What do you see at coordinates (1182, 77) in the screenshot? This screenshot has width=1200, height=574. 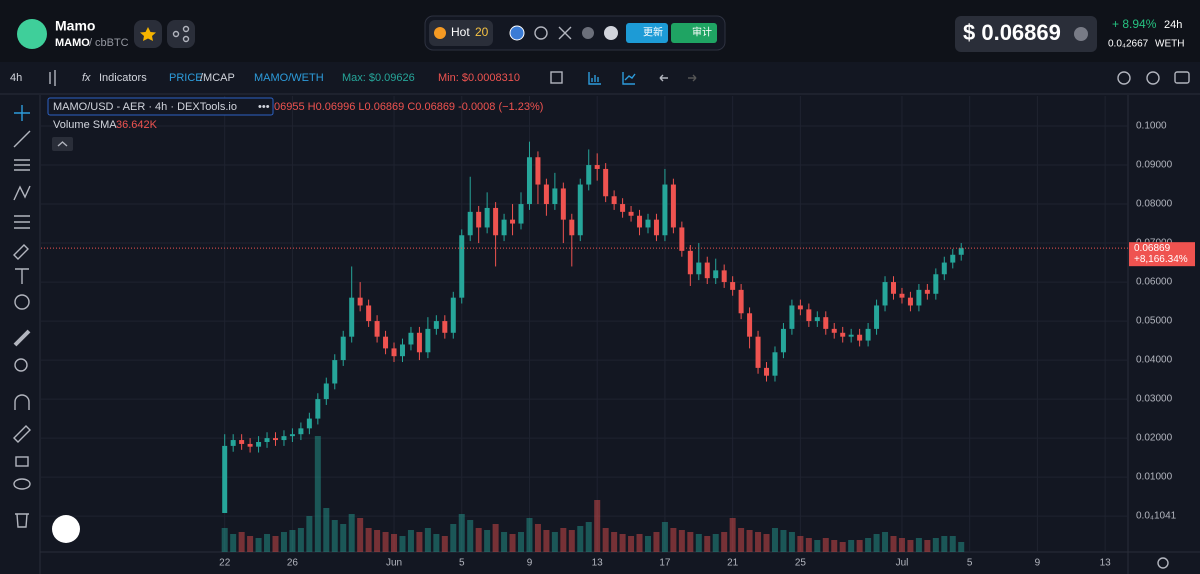 I see `camera-icon` at bounding box center [1182, 77].